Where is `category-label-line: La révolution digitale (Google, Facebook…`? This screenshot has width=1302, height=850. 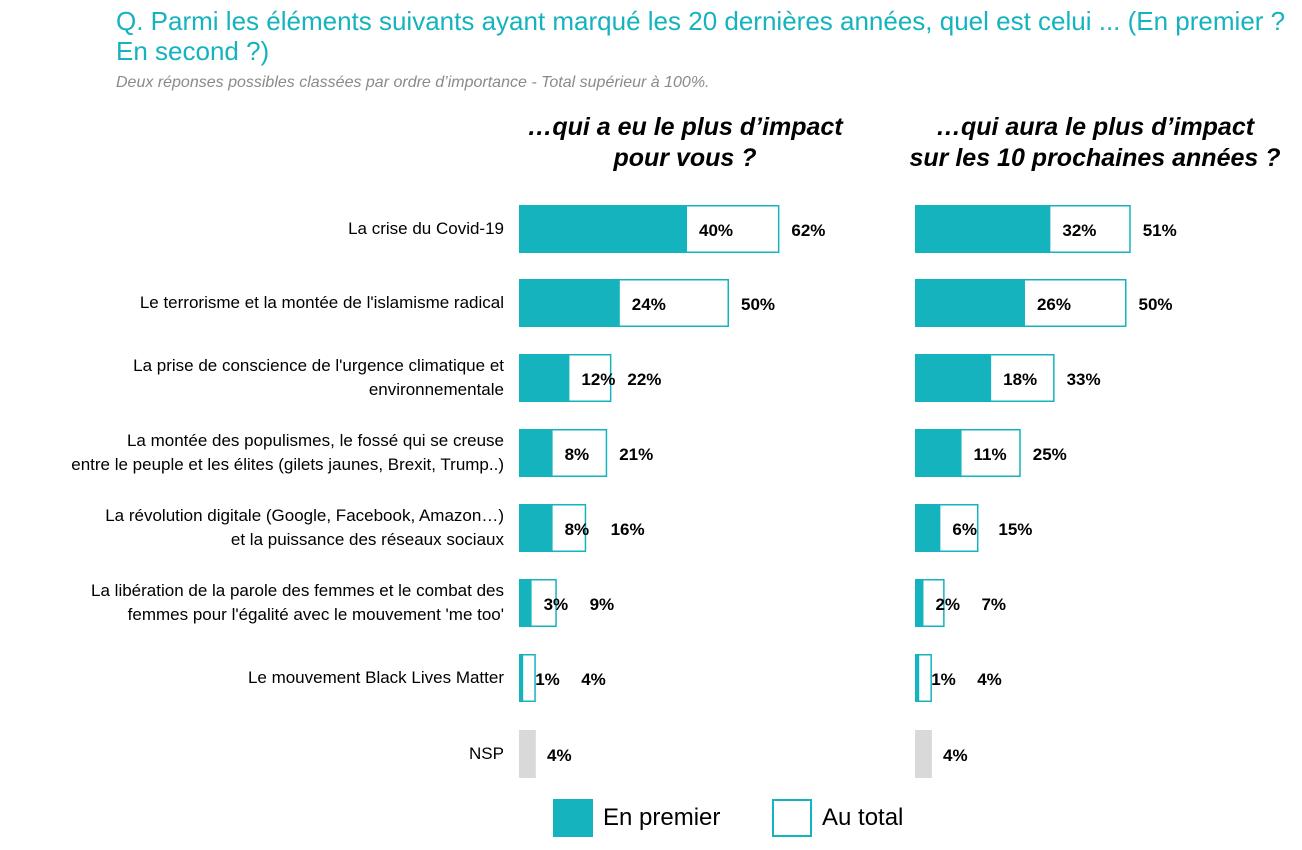
category-label-line: La révolution digitale (Google, Facebook… is located at coordinates (304, 515).